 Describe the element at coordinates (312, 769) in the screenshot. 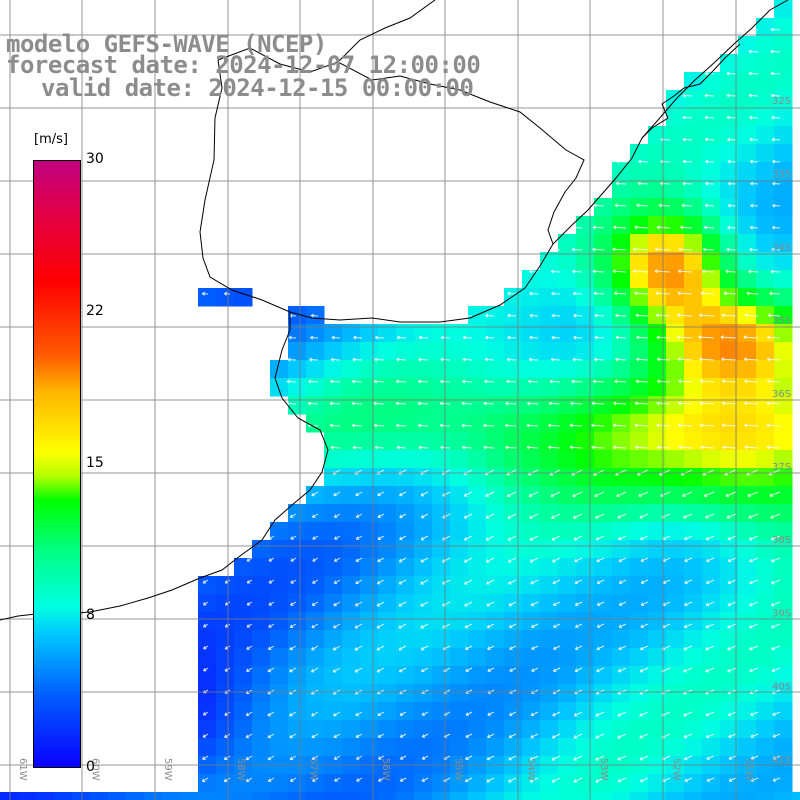

I see `longitude-label: 57W` at that location.